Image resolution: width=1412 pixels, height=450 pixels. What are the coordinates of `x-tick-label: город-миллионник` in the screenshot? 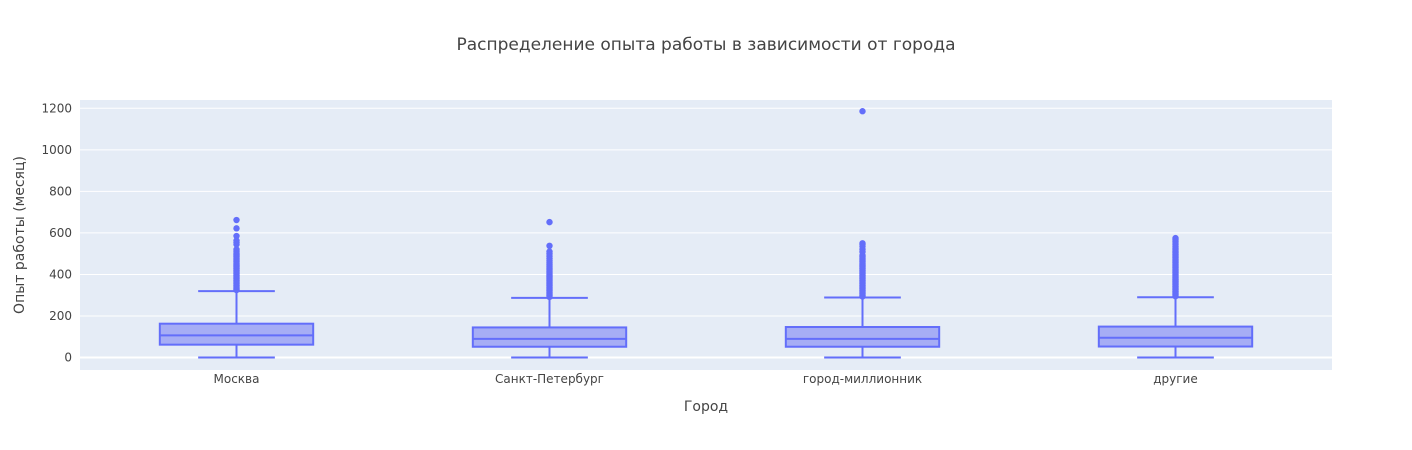 It's located at (862, 379).